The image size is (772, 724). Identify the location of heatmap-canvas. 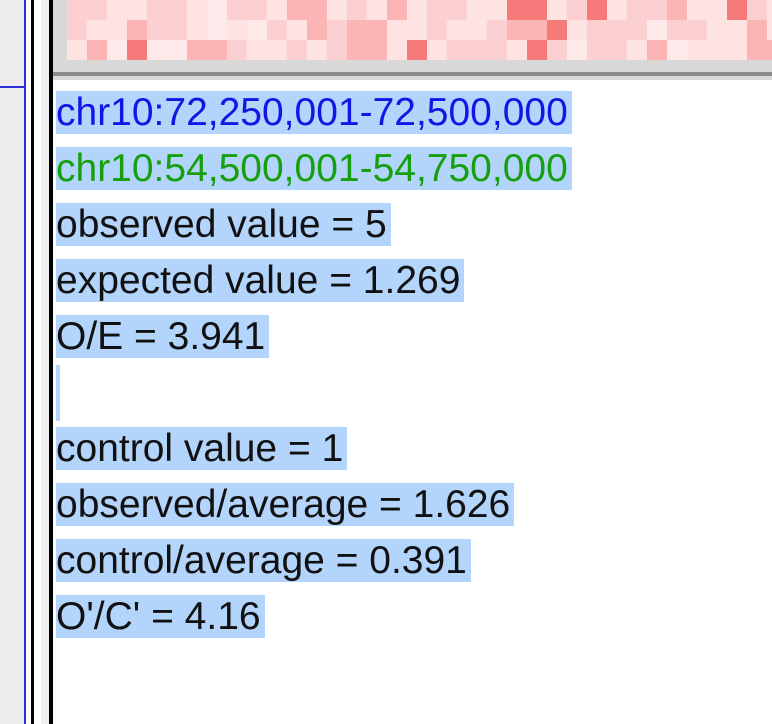
(419, 30).